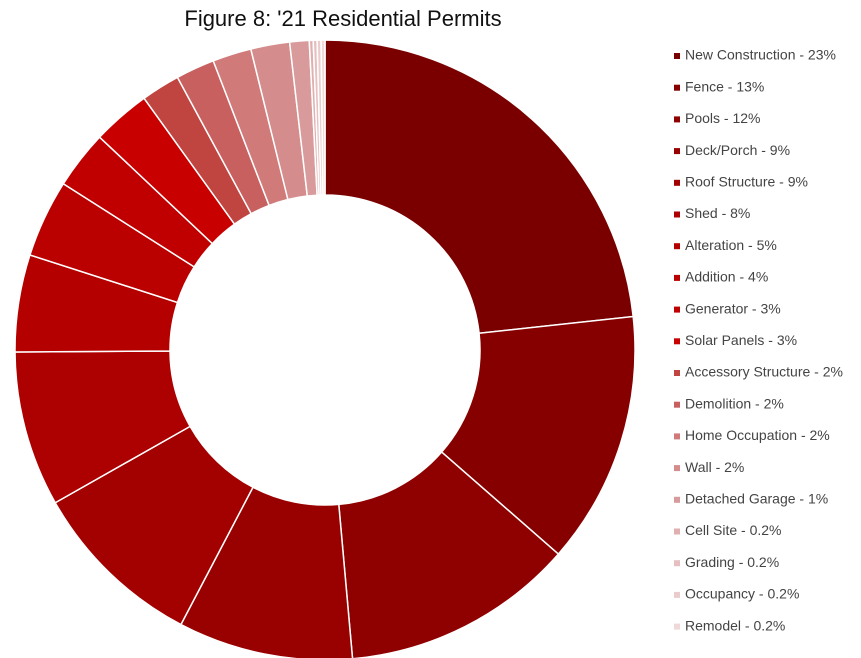  I want to click on legend-label: Detached Garage - 1%, so click(756, 499).